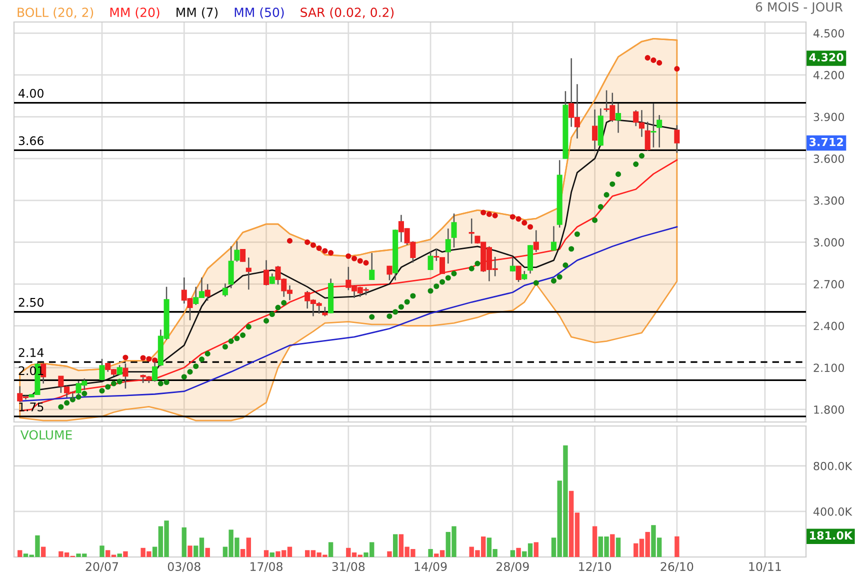 This screenshot has height=579, width=855. I want to click on y-tick-label: 3.000, so click(829, 242).